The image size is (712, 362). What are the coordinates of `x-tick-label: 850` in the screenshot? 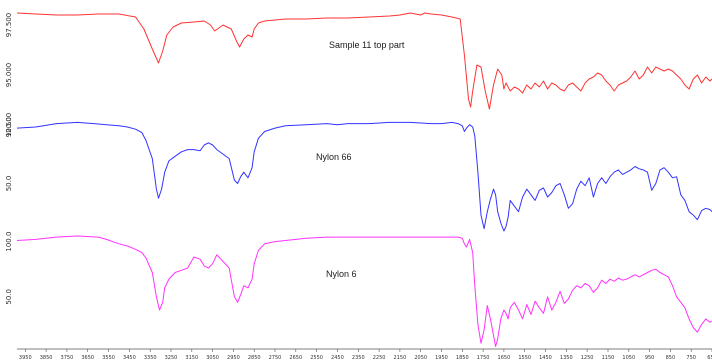 It's located at (671, 358).